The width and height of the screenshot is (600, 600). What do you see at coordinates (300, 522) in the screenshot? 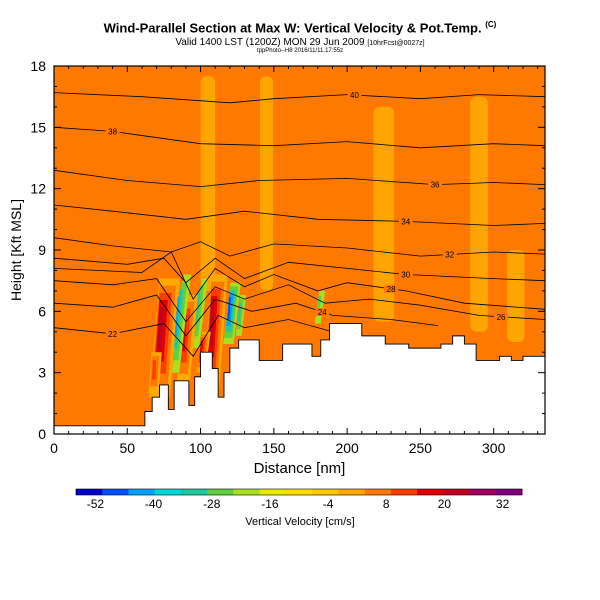
I see `colorbar-label: Vertical Velocity [cm/s]` at bounding box center [300, 522].